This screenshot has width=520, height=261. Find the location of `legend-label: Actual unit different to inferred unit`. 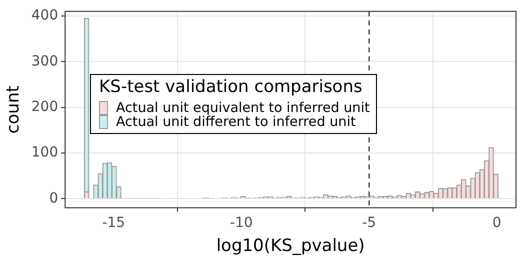

legend-label: Actual unit different to inferred unit is located at coordinates (236, 122).